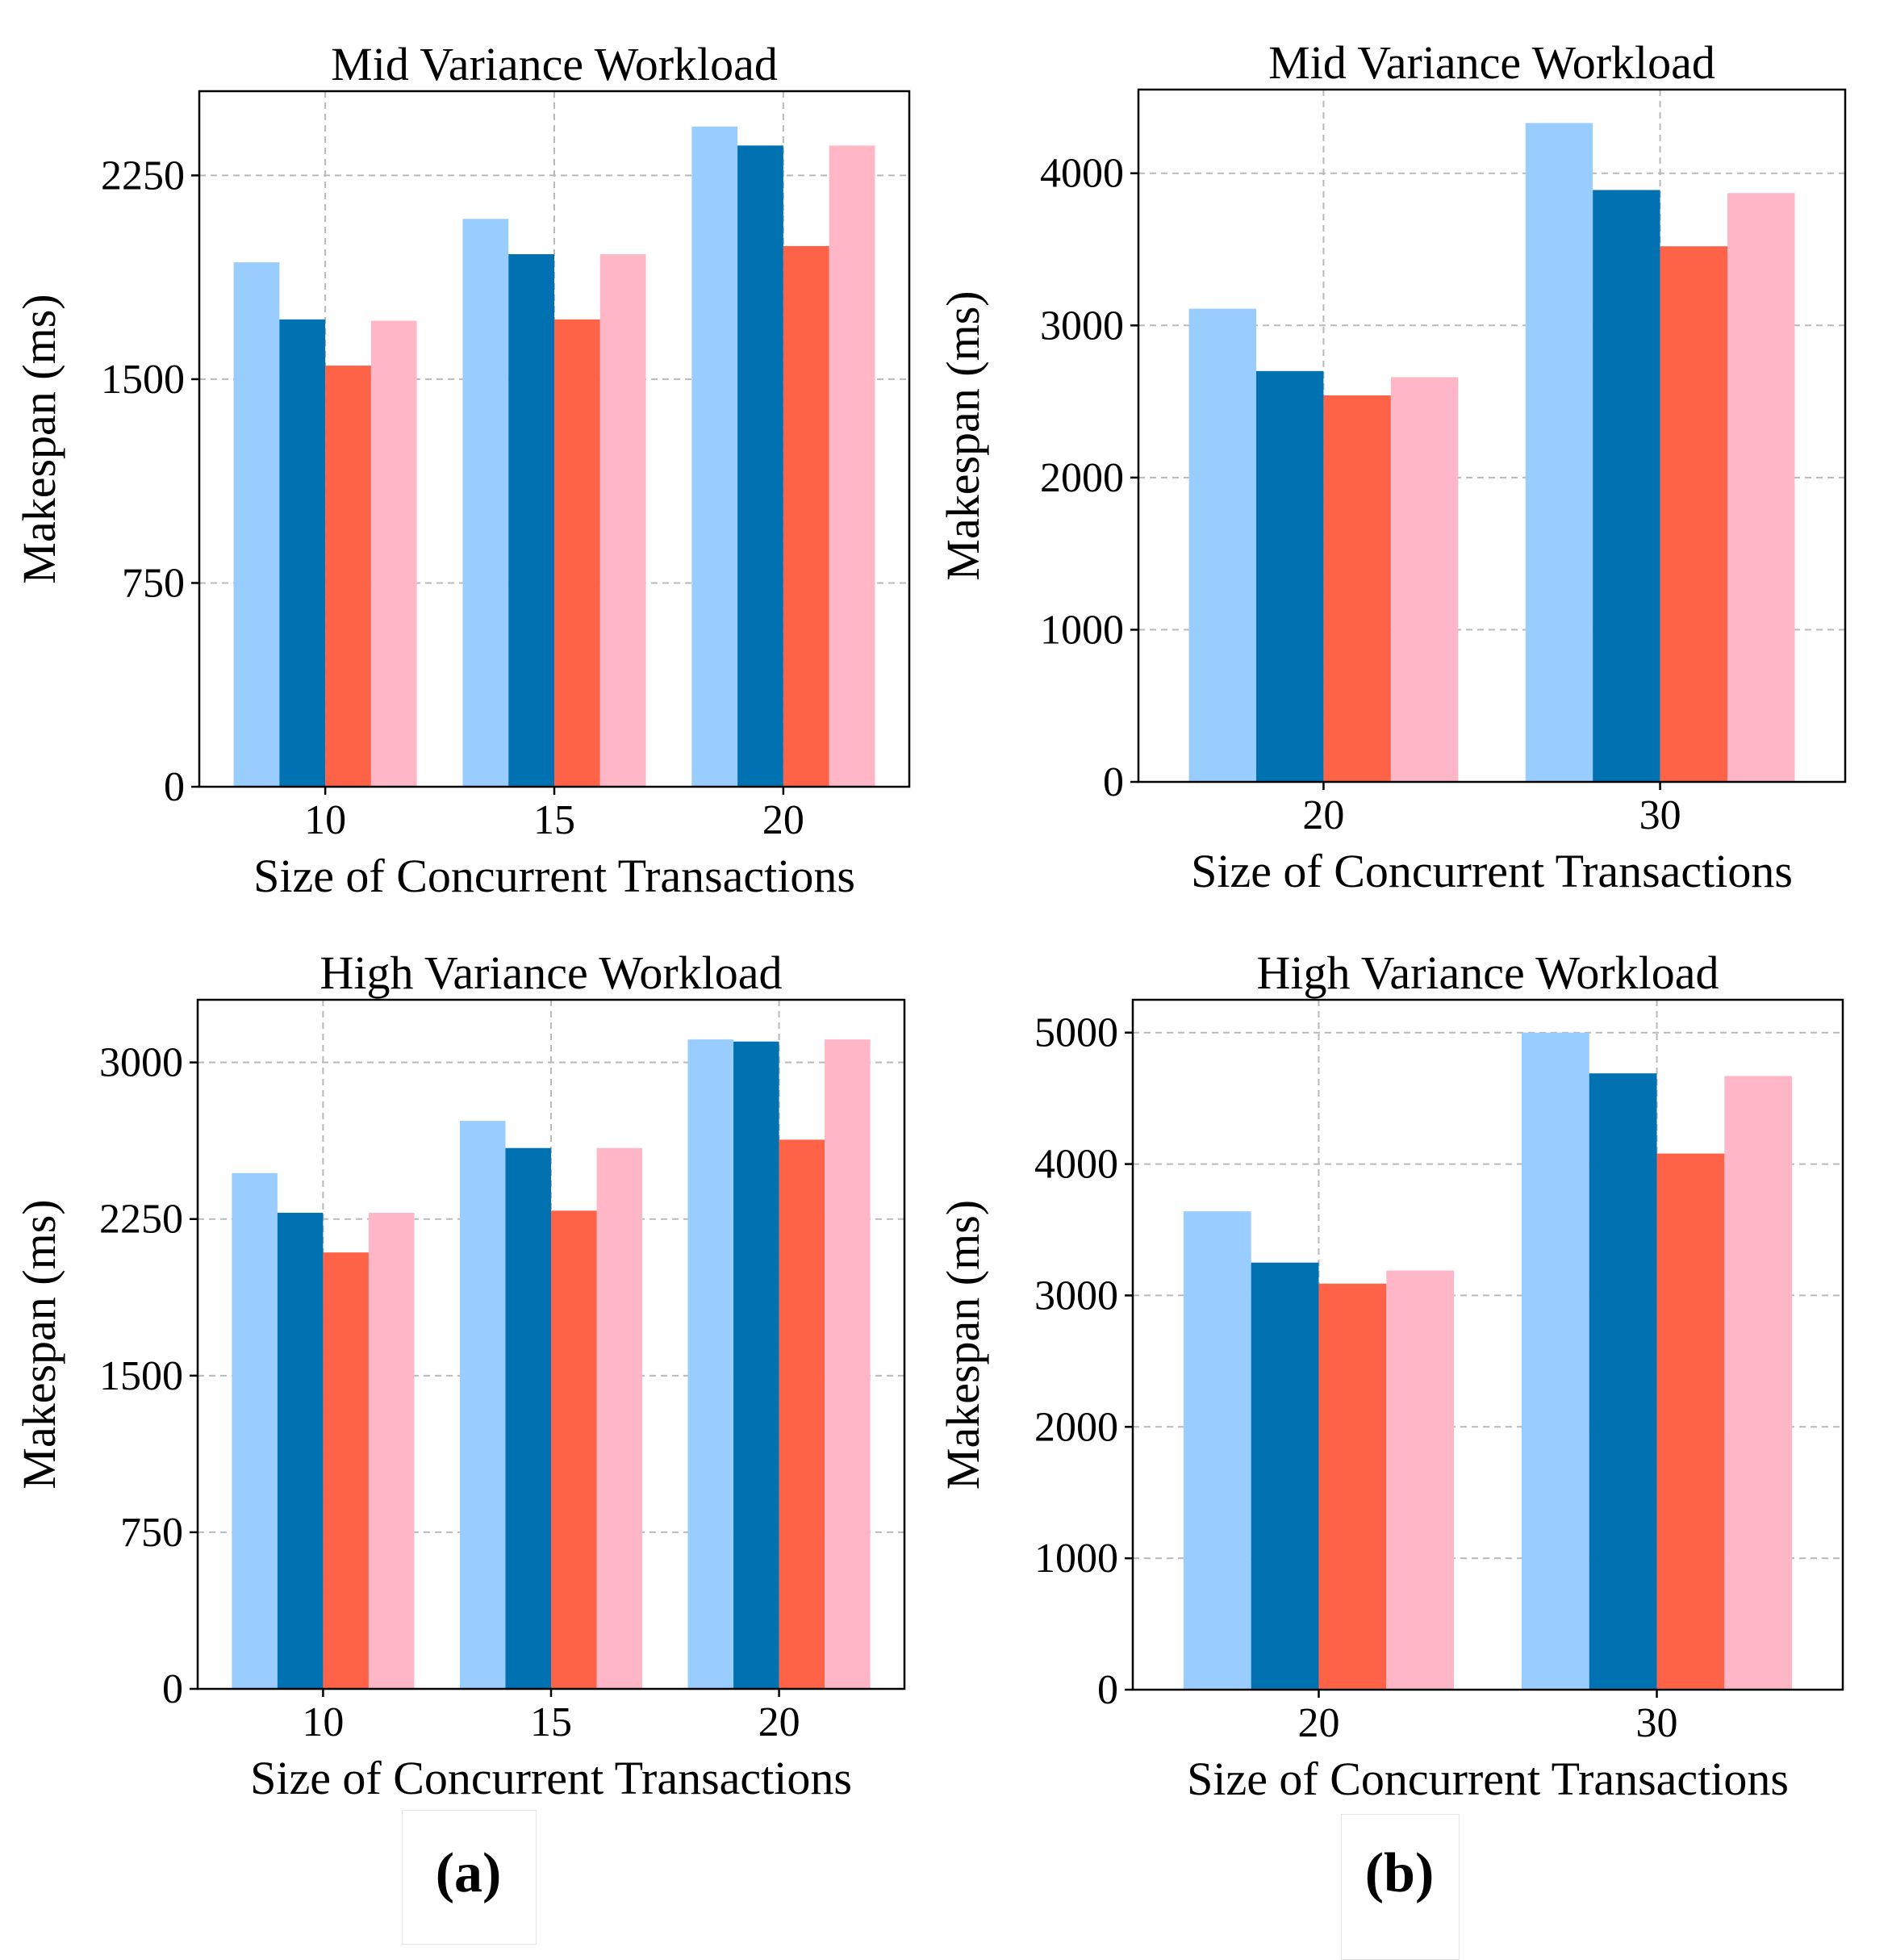 This screenshot has height=1960, width=1892. What do you see at coordinates (1076, 1033) in the screenshot?
I see `y-tick-label: 5000` at bounding box center [1076, 1033].